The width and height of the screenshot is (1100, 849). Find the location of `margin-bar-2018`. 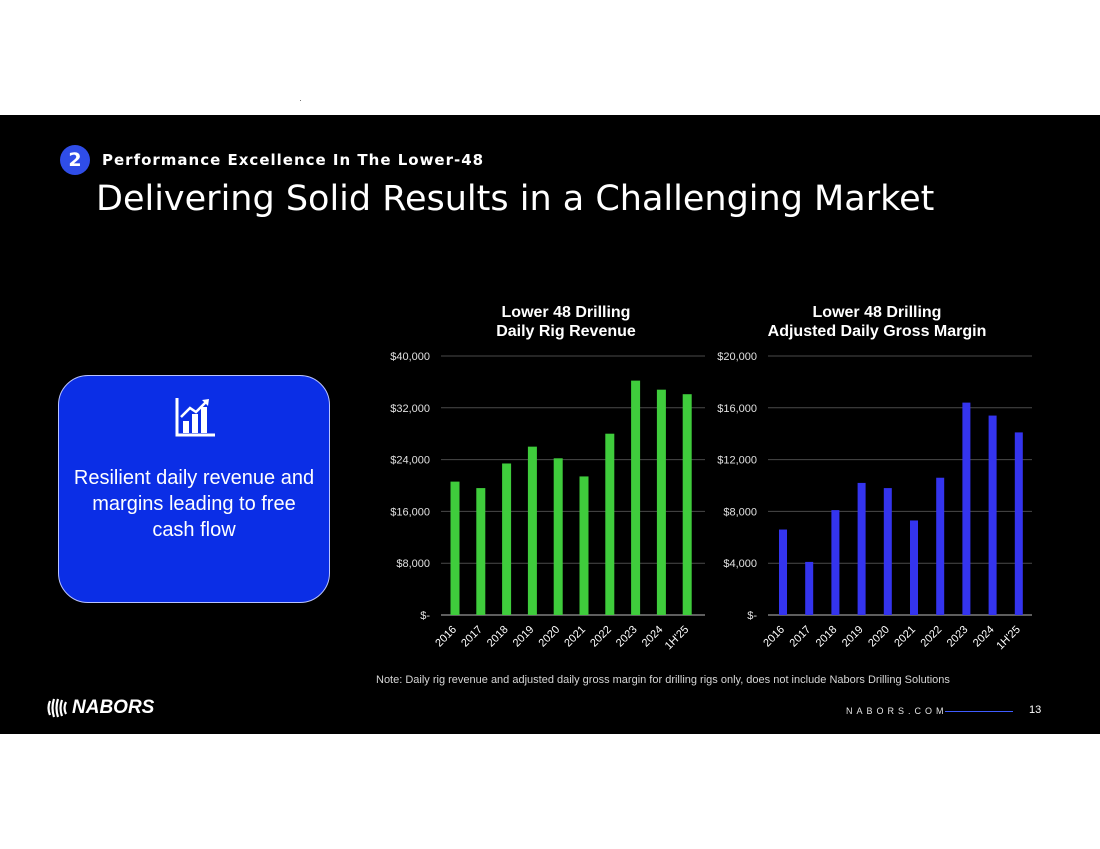

margin-bar-2018 is located at coordinates (835, 562).